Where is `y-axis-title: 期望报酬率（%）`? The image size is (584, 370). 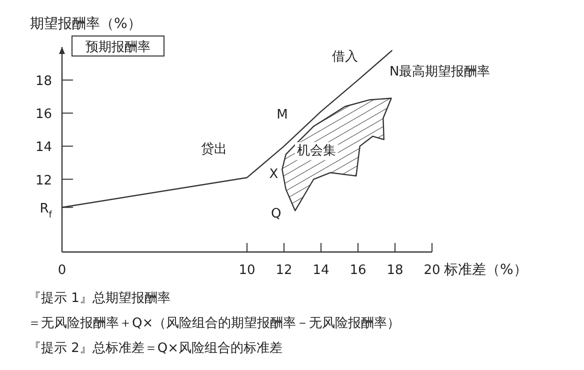 y-axis-title: 期望报酬率（%） is located at coordinates (86, 24).